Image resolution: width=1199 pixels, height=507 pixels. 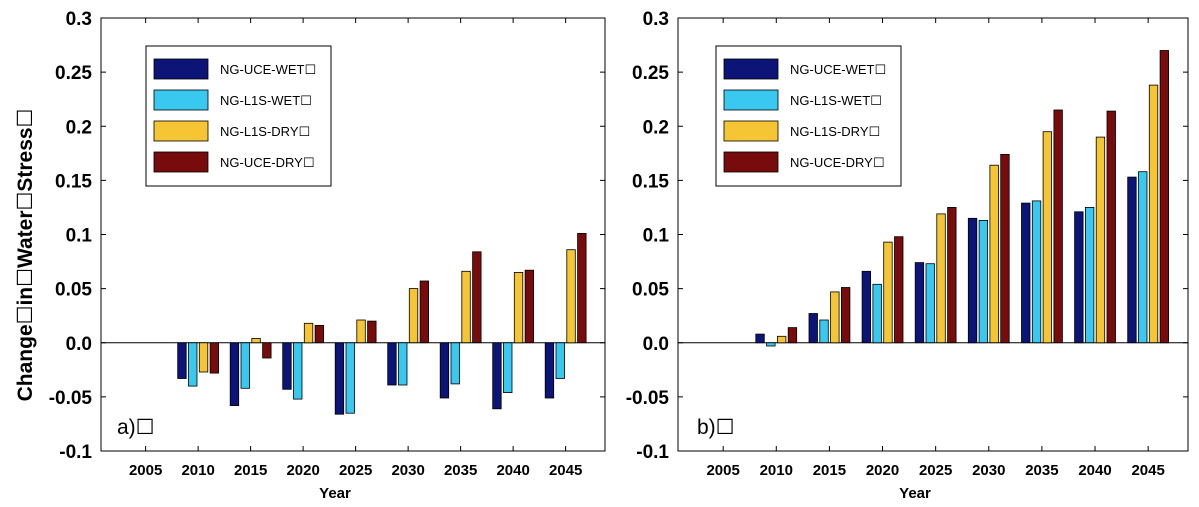 What do you see at coordinates (656, 127) in the screenshot?
I see `y-tick-label: 0.2` at bounding box center [656, 127].